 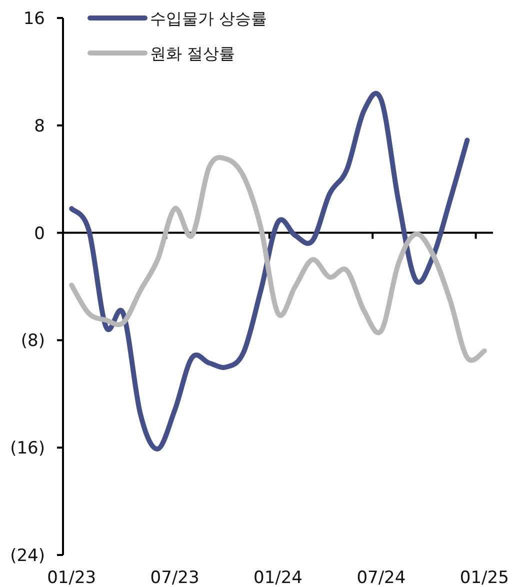 I want to click on legend-label: 원화 절상률, so click(x=193, y=53).